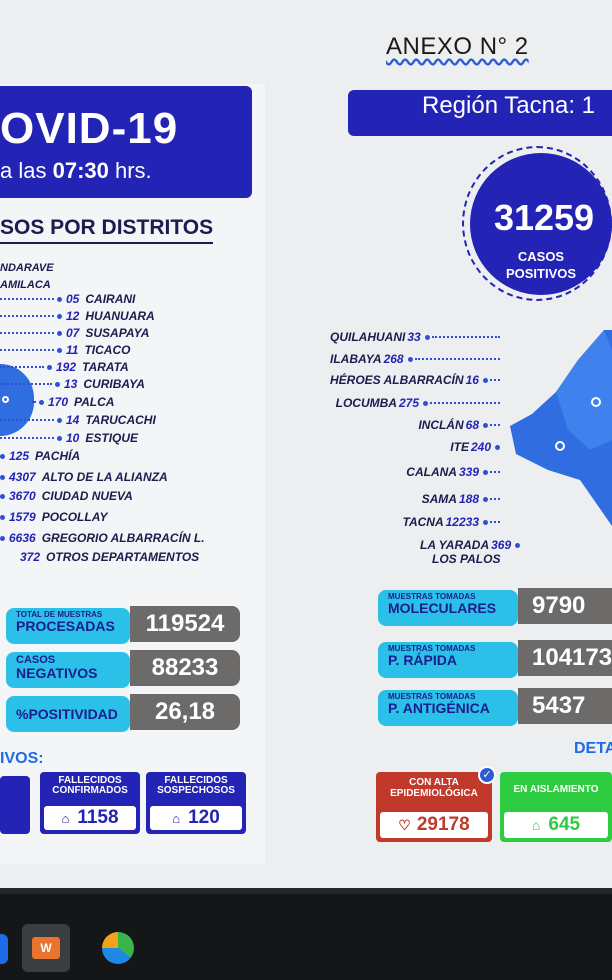 The image size is (612, 980). What do you see at coordinates (72, 384) in the screenshot?
I see `district-row: 13 CURIBAYA` at bounding box center [72, 384].